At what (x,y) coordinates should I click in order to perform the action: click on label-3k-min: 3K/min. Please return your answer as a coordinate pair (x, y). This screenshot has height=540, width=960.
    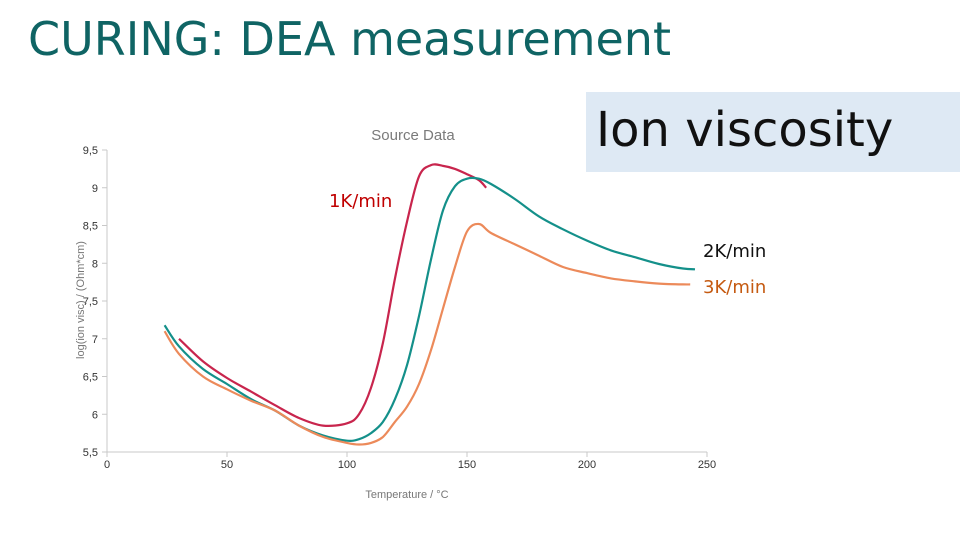
    Looking at the image, I should click on (735, 287).